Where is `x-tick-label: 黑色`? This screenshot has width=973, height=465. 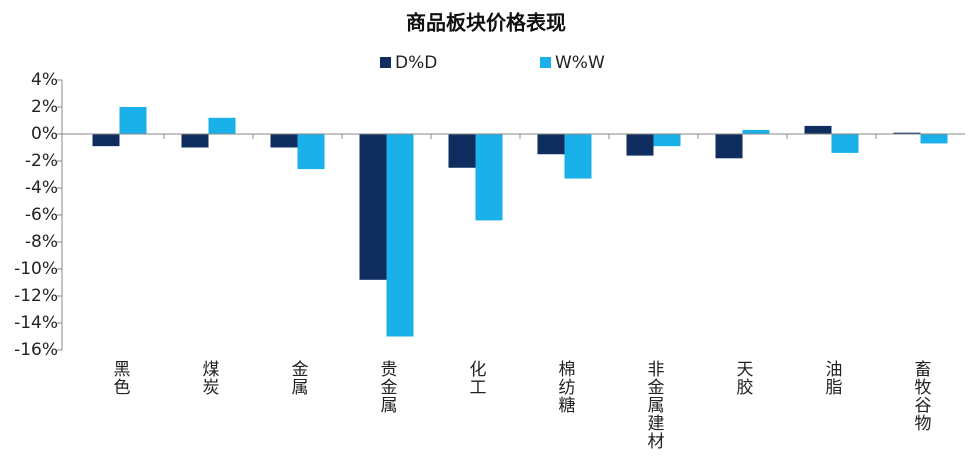 x-tick-label: 黑色 is located at coordinates (120, 378).